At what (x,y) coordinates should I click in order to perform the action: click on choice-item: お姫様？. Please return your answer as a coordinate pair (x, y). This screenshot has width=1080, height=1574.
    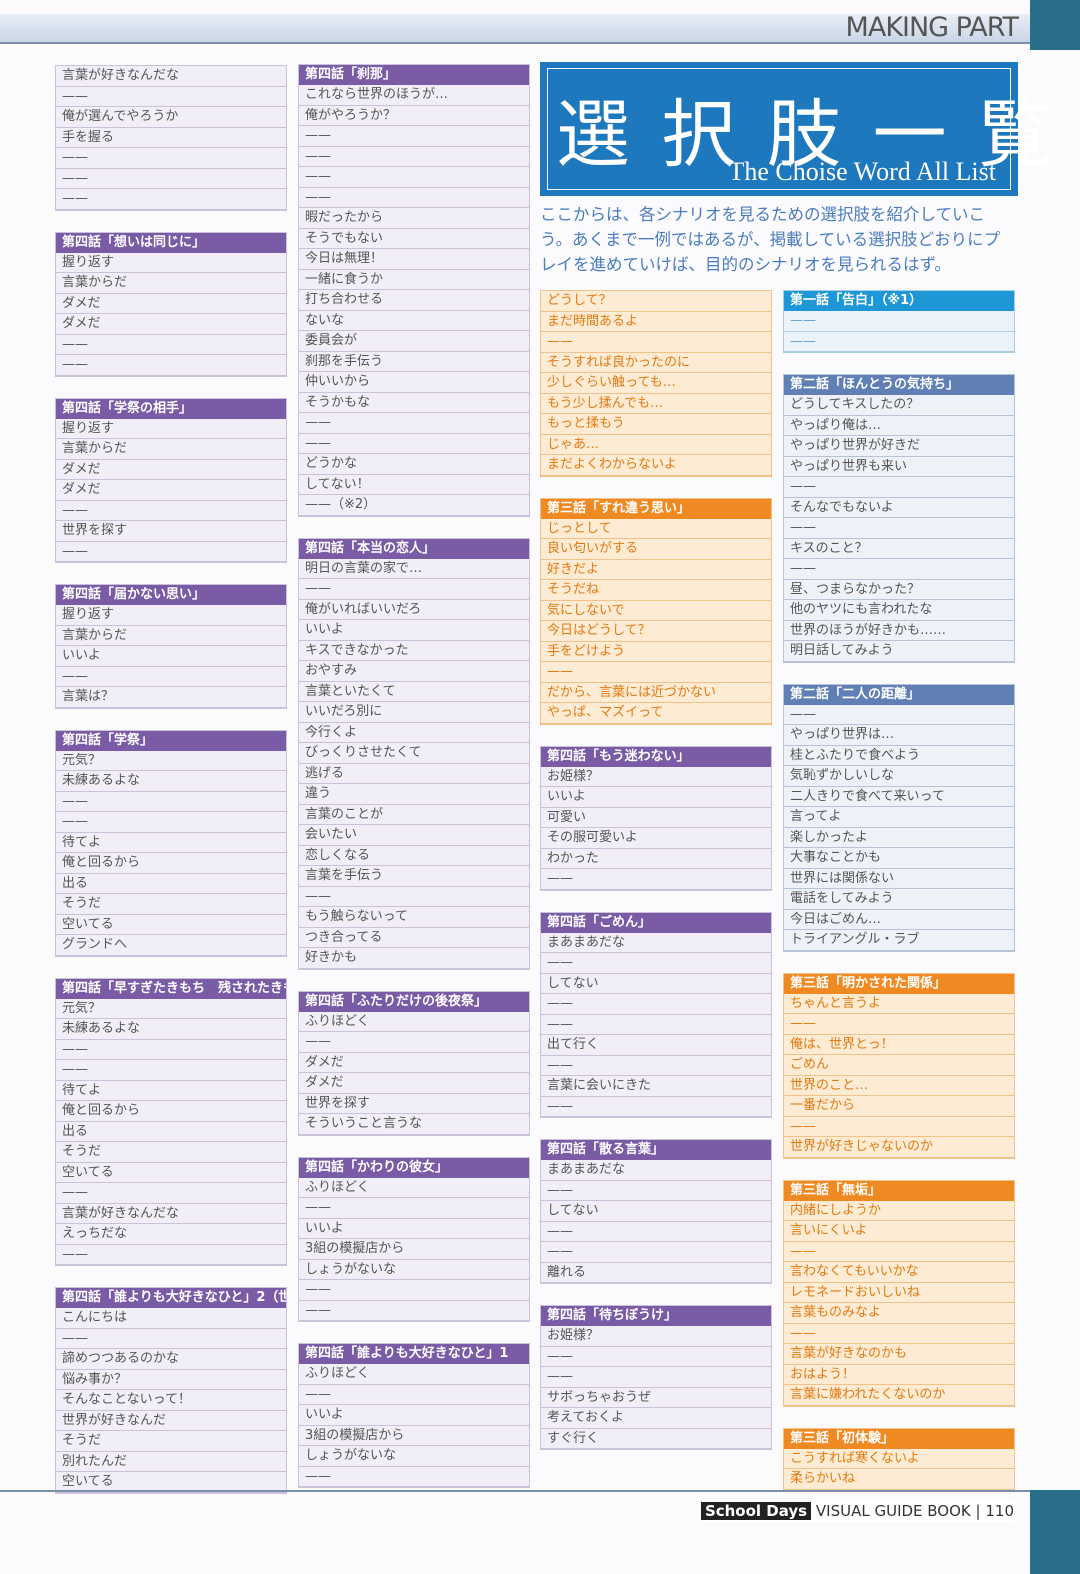
    Looking at the image, I should click on (656, 776).